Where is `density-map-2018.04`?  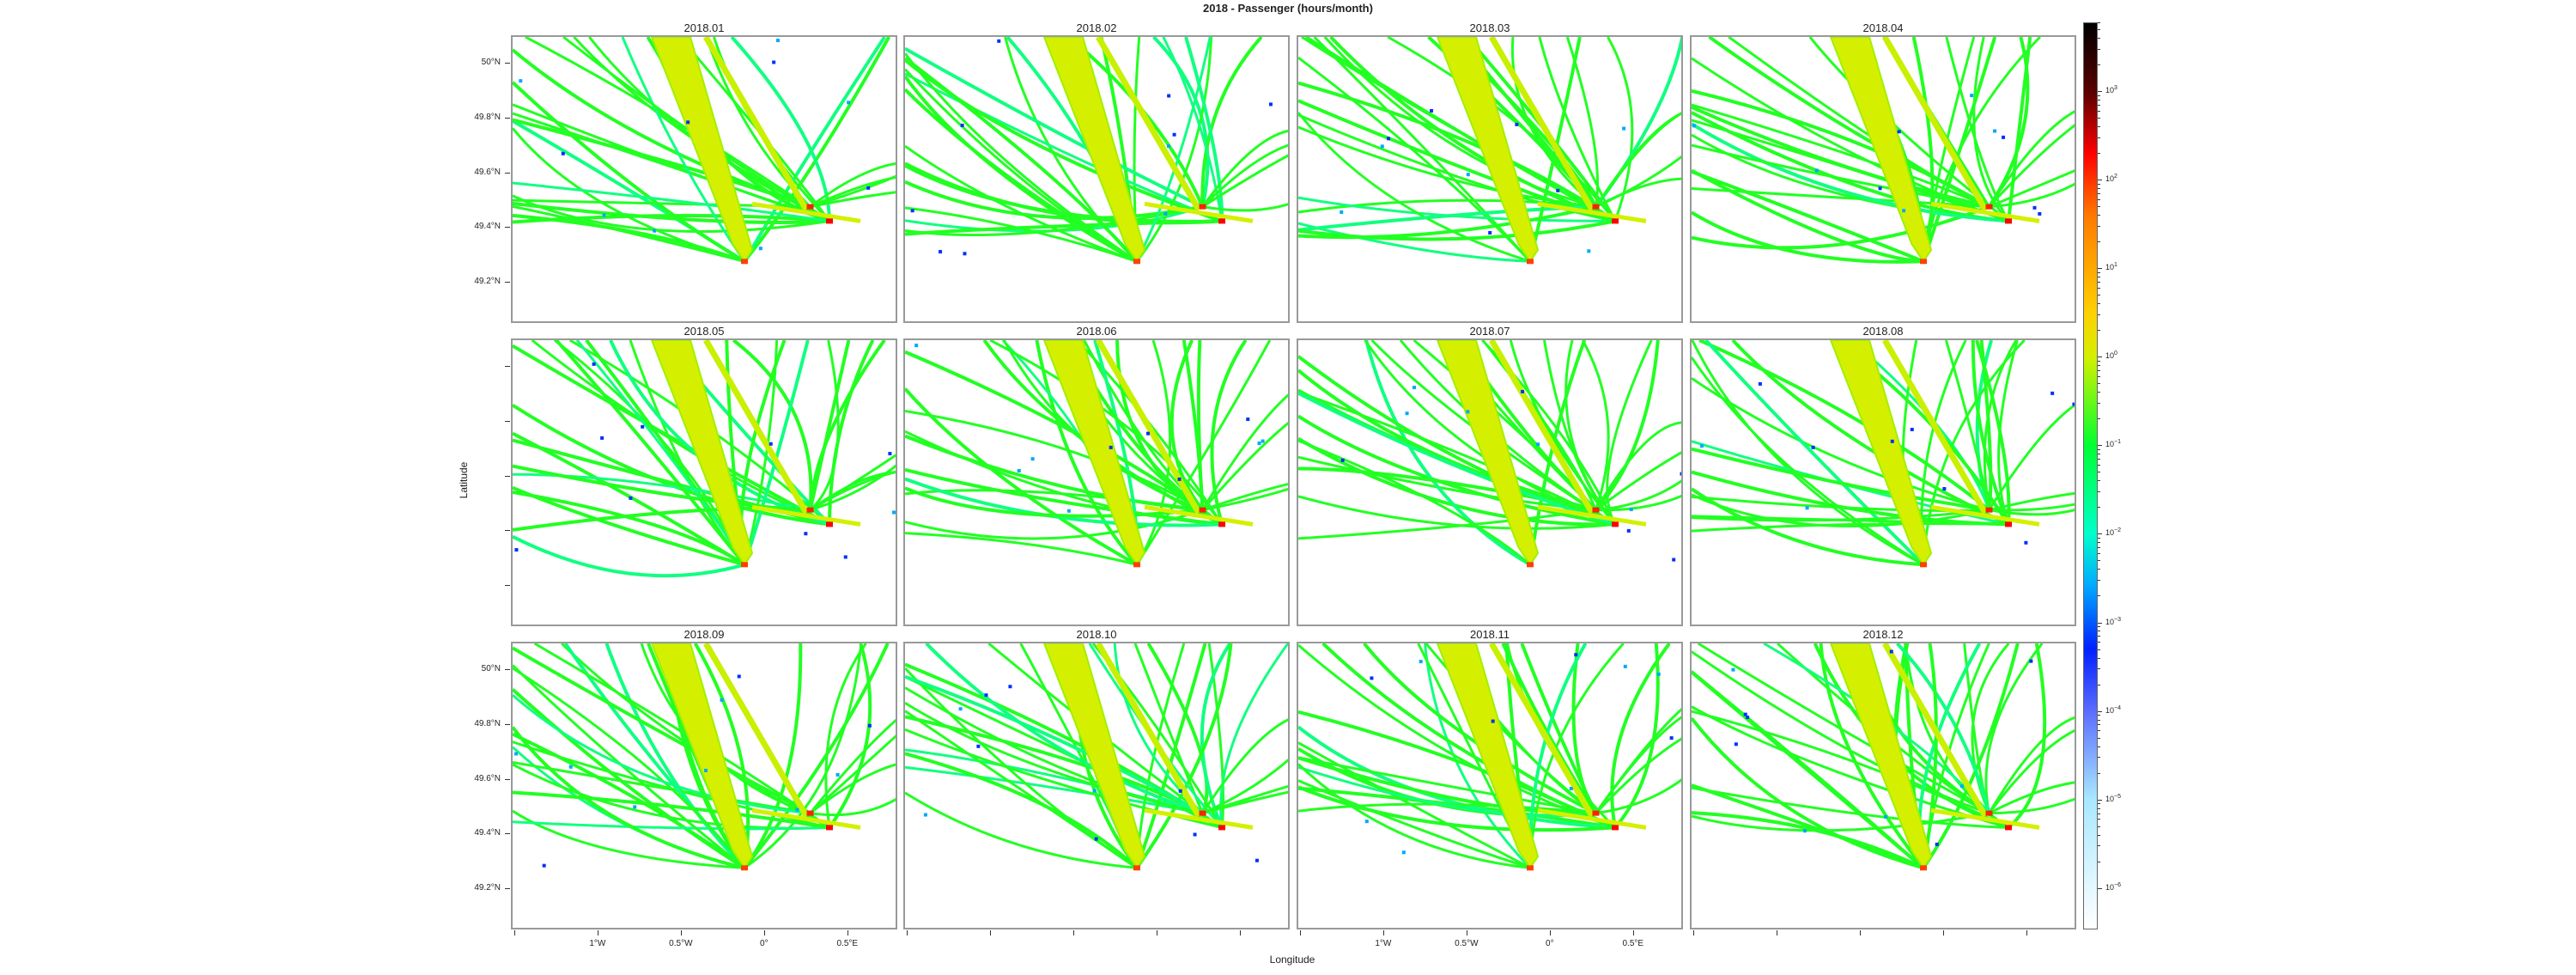
density-map-2018.04 is located at coordinates (1883, 179).